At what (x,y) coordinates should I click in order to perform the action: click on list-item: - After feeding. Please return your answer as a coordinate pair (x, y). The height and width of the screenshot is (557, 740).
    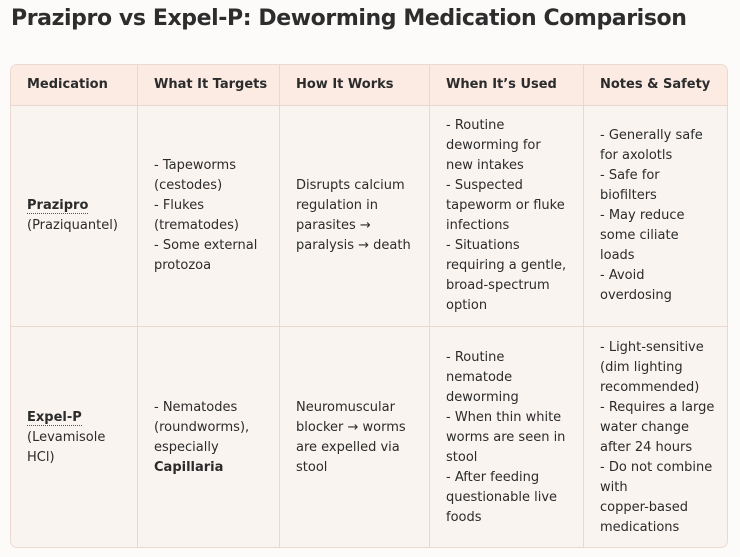
    Looking at the image, I should click on (493, 477).